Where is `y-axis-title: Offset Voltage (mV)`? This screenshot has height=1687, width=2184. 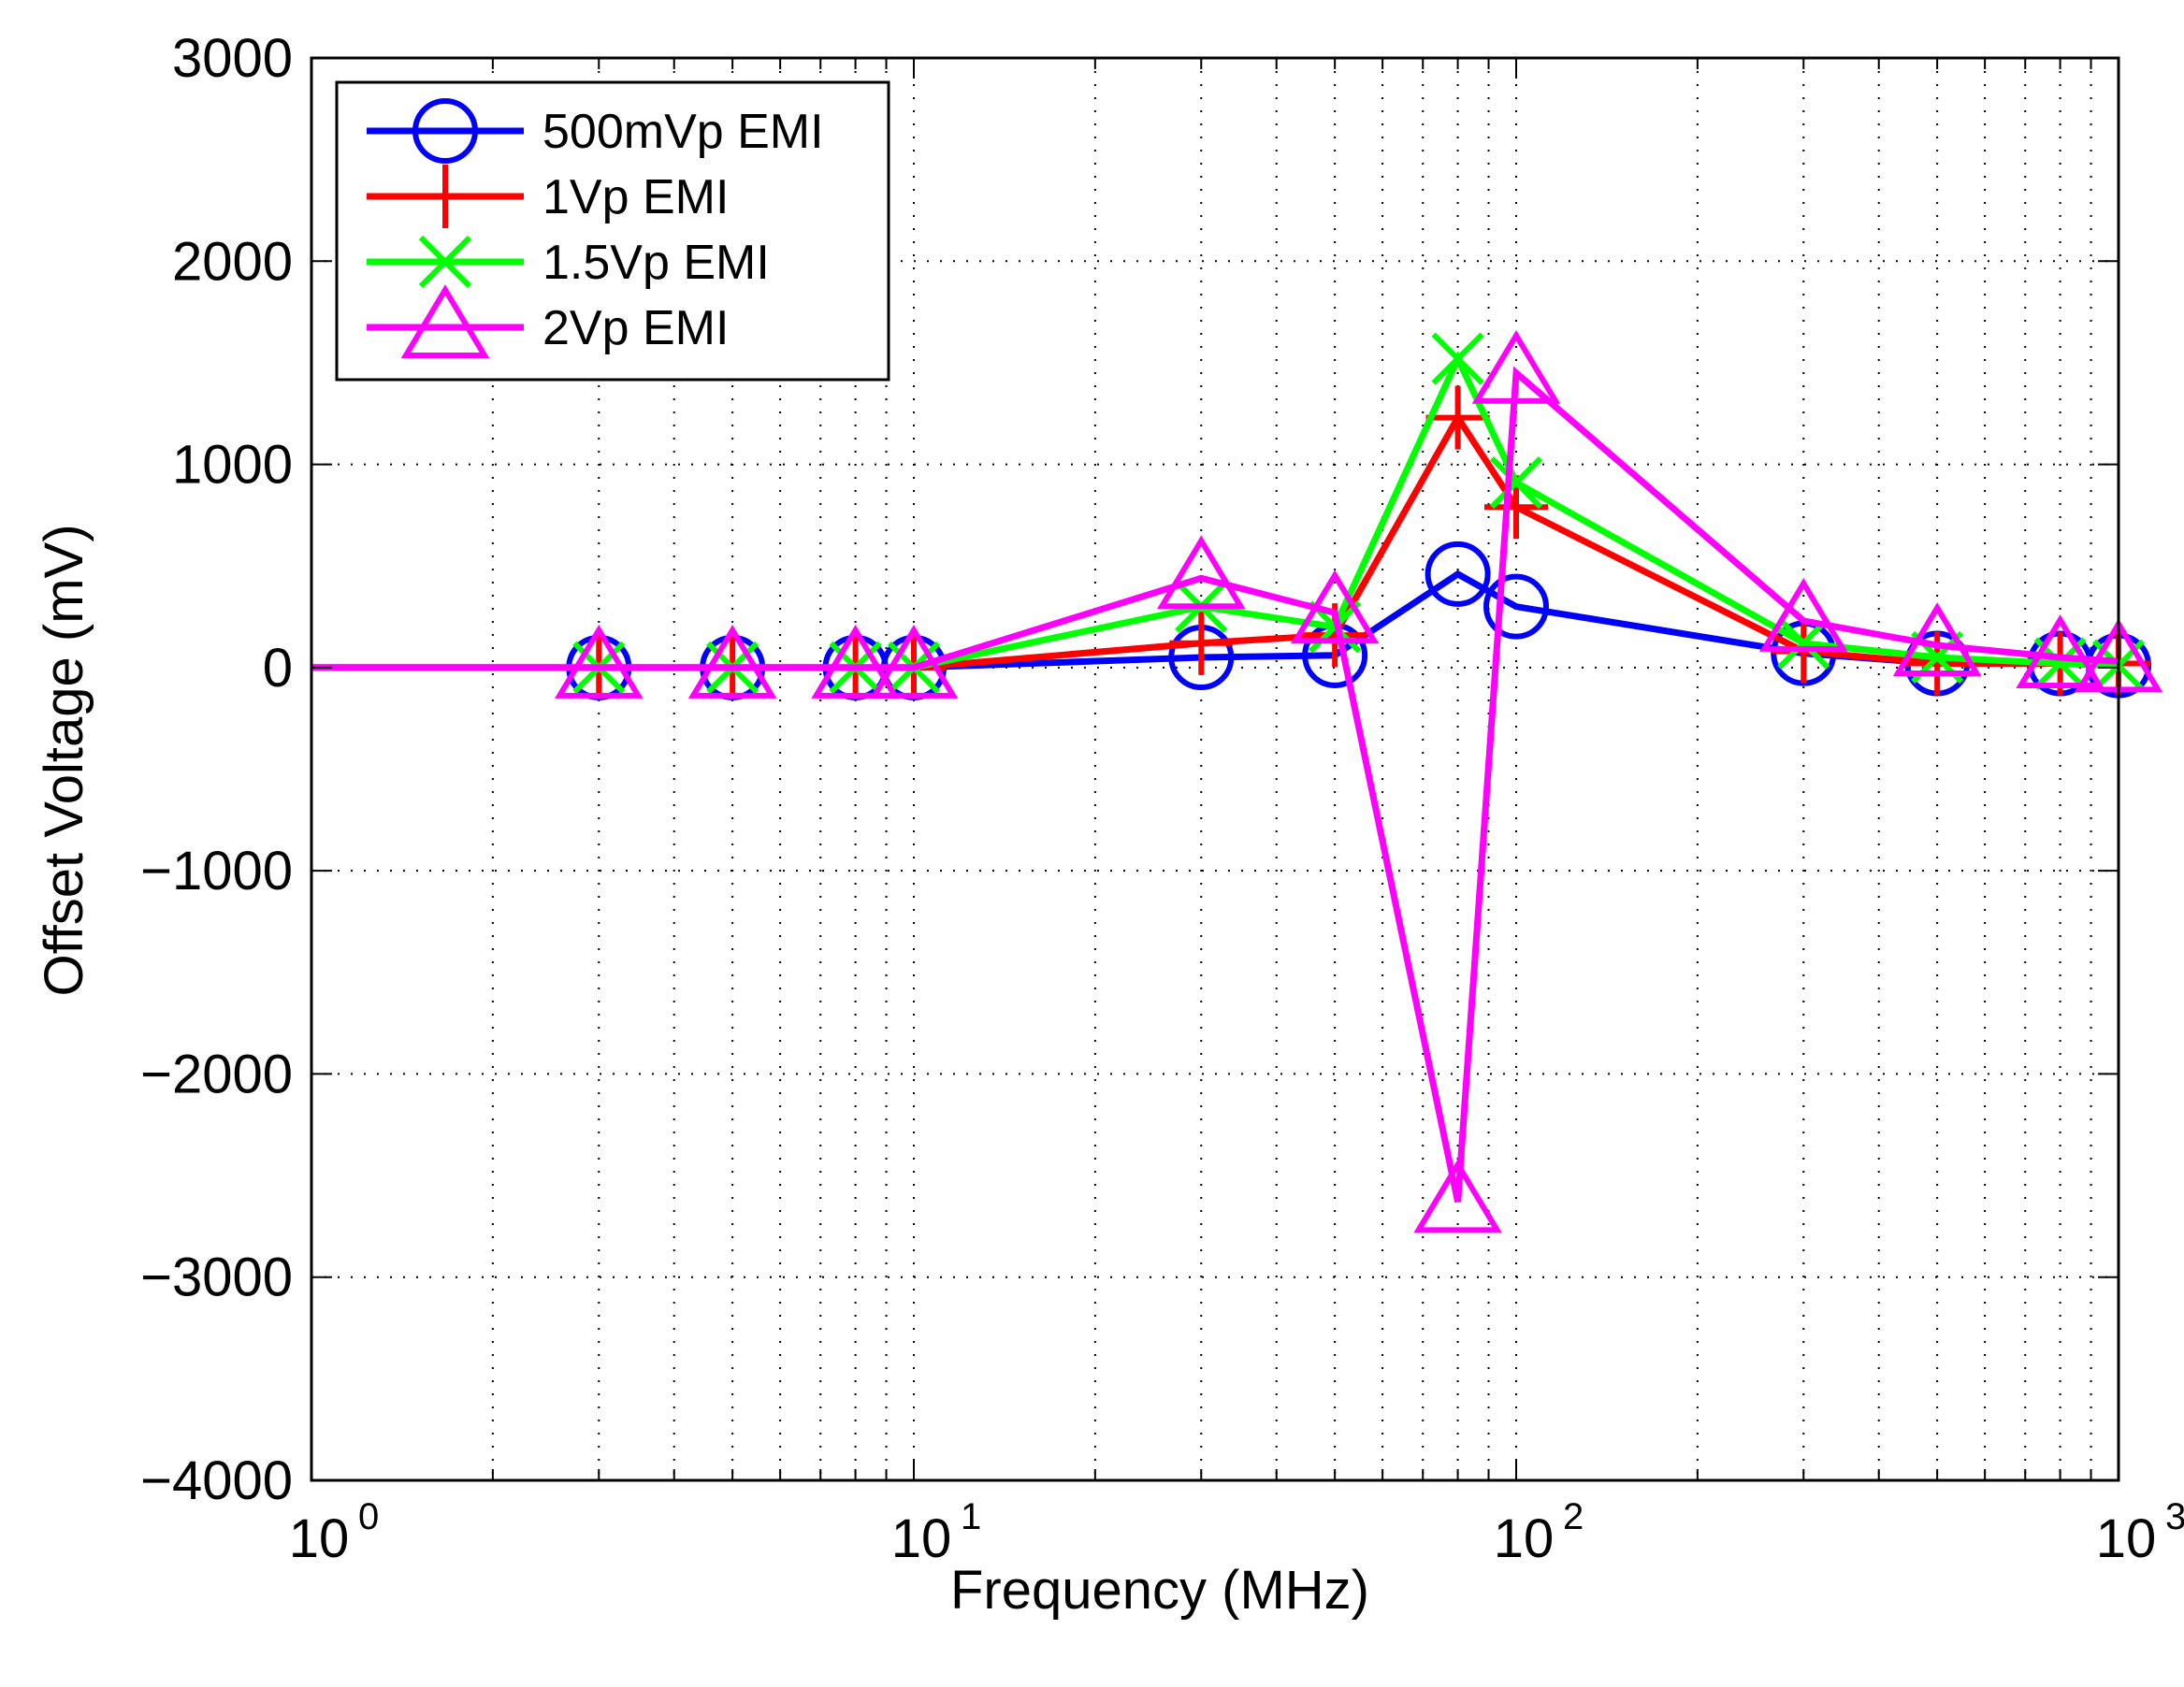
y-axis-title: Offset Voltage (mV) is located at coordinates (64, 760).